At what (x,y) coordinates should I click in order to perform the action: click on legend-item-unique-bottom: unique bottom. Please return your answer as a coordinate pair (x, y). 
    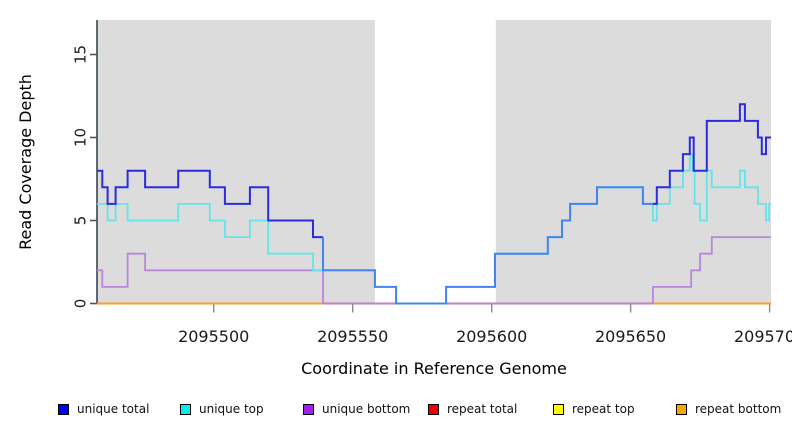
    Looking at the image, I should click on (356, 409).